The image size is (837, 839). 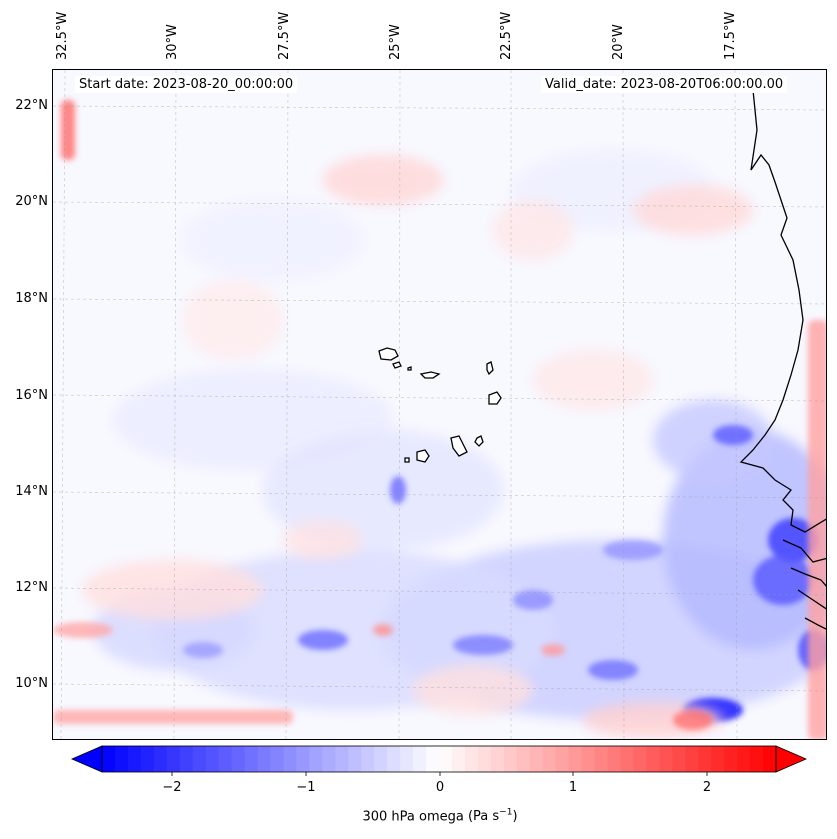 What do you see at coordinates (413, 817) in the screenshot?
I see `colorbar-variable: 300 hPa omega` at bounding box center [413, 817].